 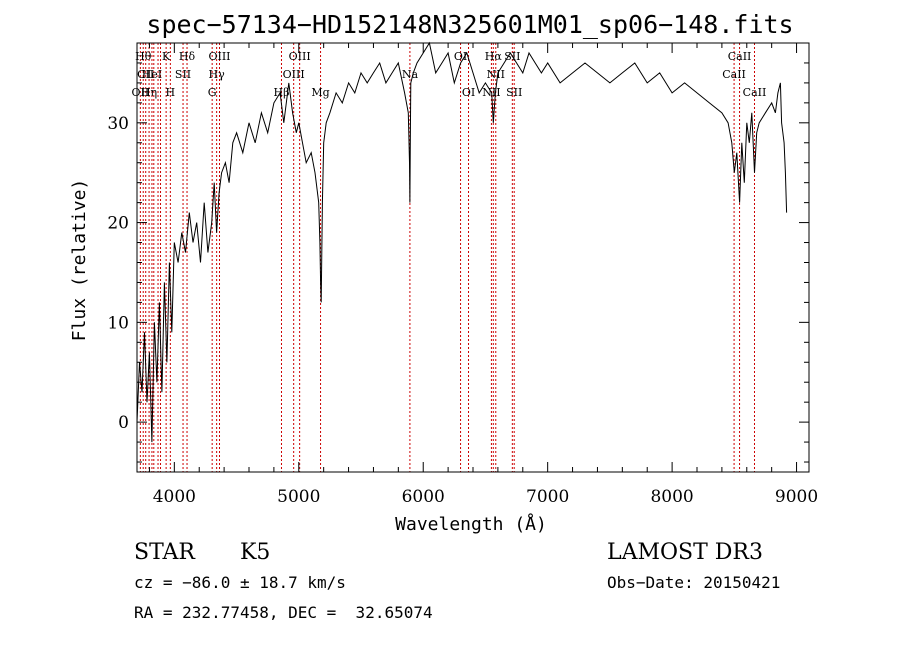 What do you see at coordinates (283, 612) in the screenshot?
I see `coordinates-text: RA = 232.77458, DEC = 32.65074` at bounding box center [283, 612].